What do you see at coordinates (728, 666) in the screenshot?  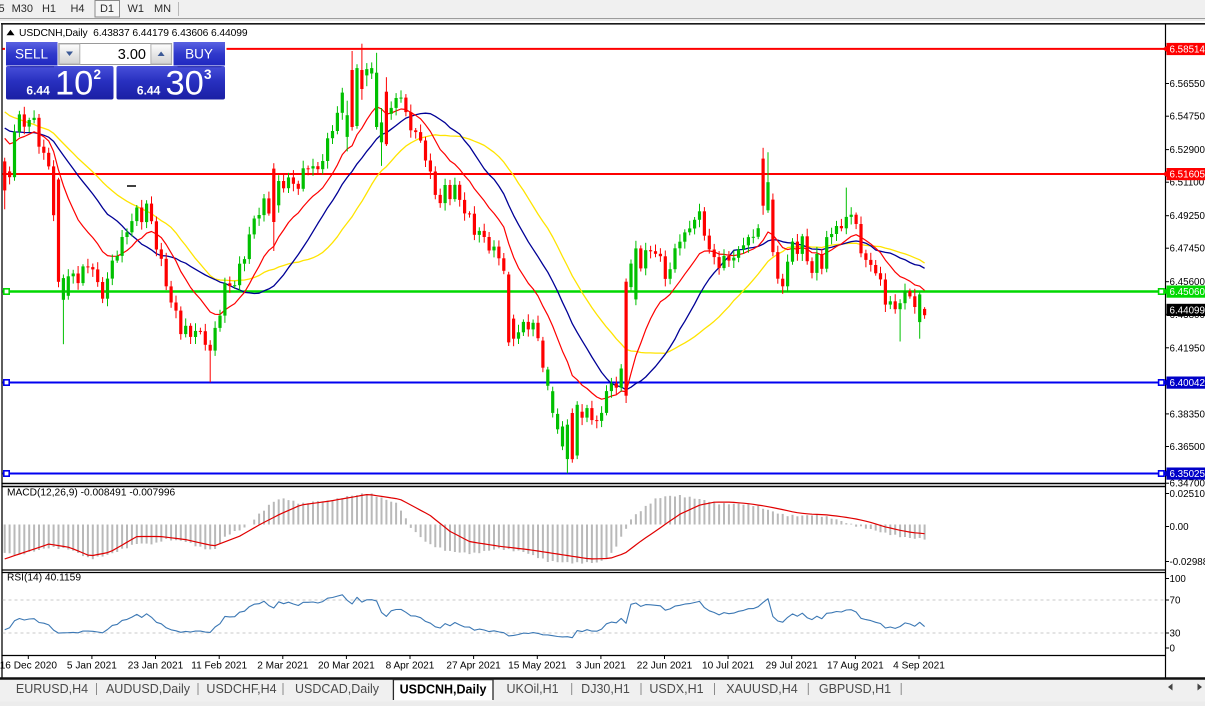 I see `svg-text: 10 Jul 2021` at bounding box center [728, 666].